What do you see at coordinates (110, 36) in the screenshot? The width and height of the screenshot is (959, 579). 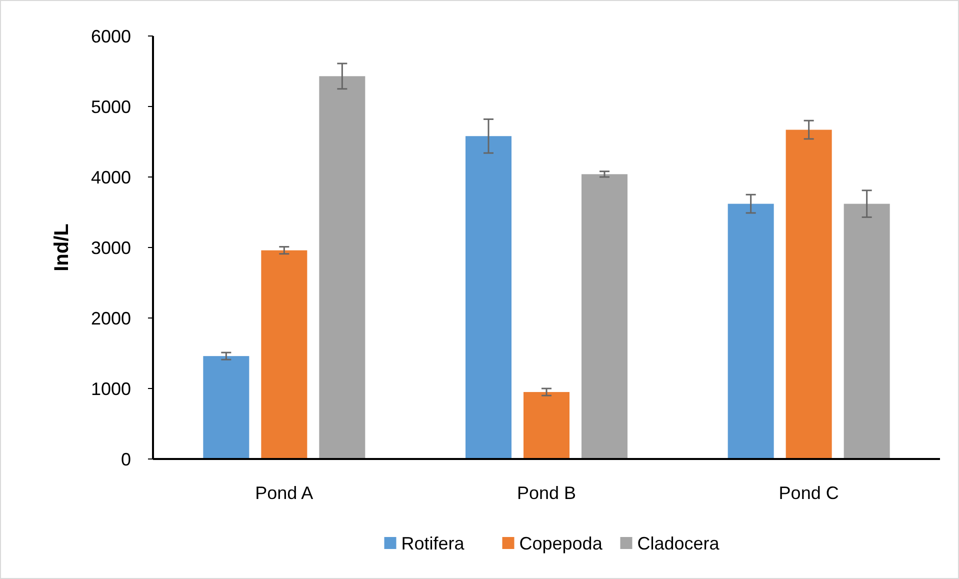 I see `y-tick-label: 6000` at bounding box center [110, 36].